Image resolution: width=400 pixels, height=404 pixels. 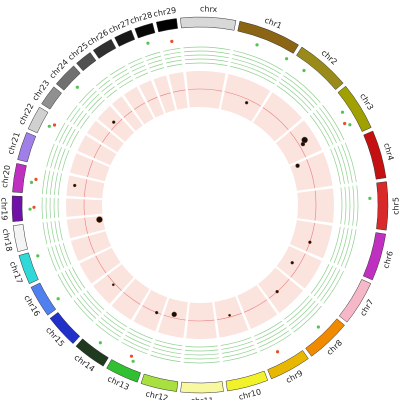 What do you see at coordinates (165, 12) in the screenshot?
I see `chromosome-label: chr29` at bounding box center [165, 12].